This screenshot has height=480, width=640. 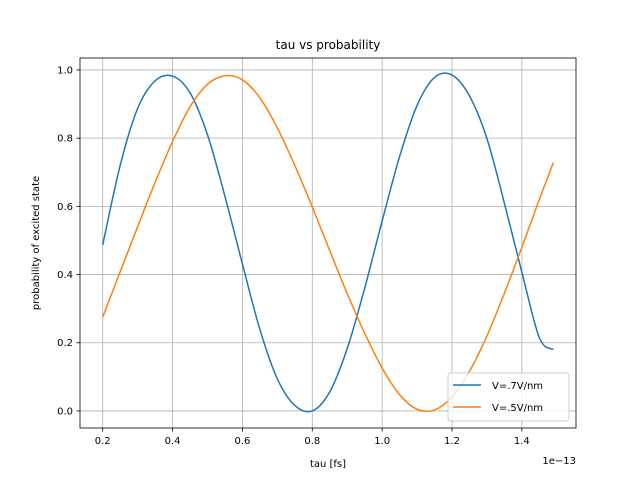 What do you see at coordinates (65, 343) in the screenshot?
I see `y-tick-label: 0.2` at bounding box center [65, 343].